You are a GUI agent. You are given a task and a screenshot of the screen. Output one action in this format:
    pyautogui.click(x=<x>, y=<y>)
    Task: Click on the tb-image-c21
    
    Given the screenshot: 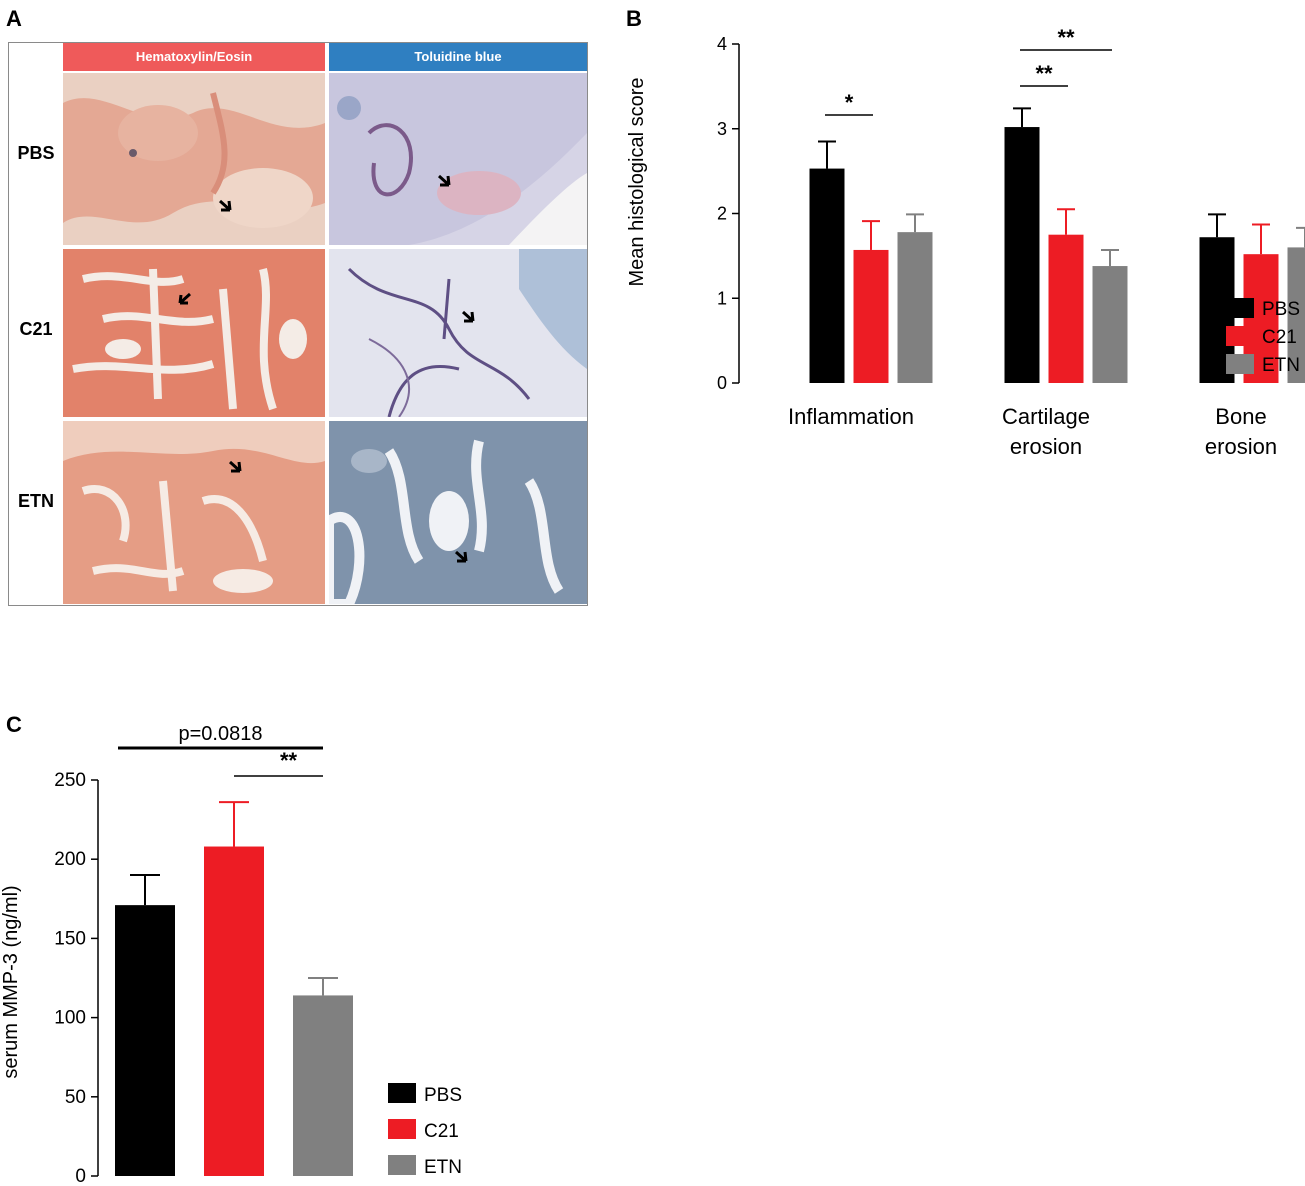 What is the action you would take?
    pyautogui.click(x=458, y=333)
    